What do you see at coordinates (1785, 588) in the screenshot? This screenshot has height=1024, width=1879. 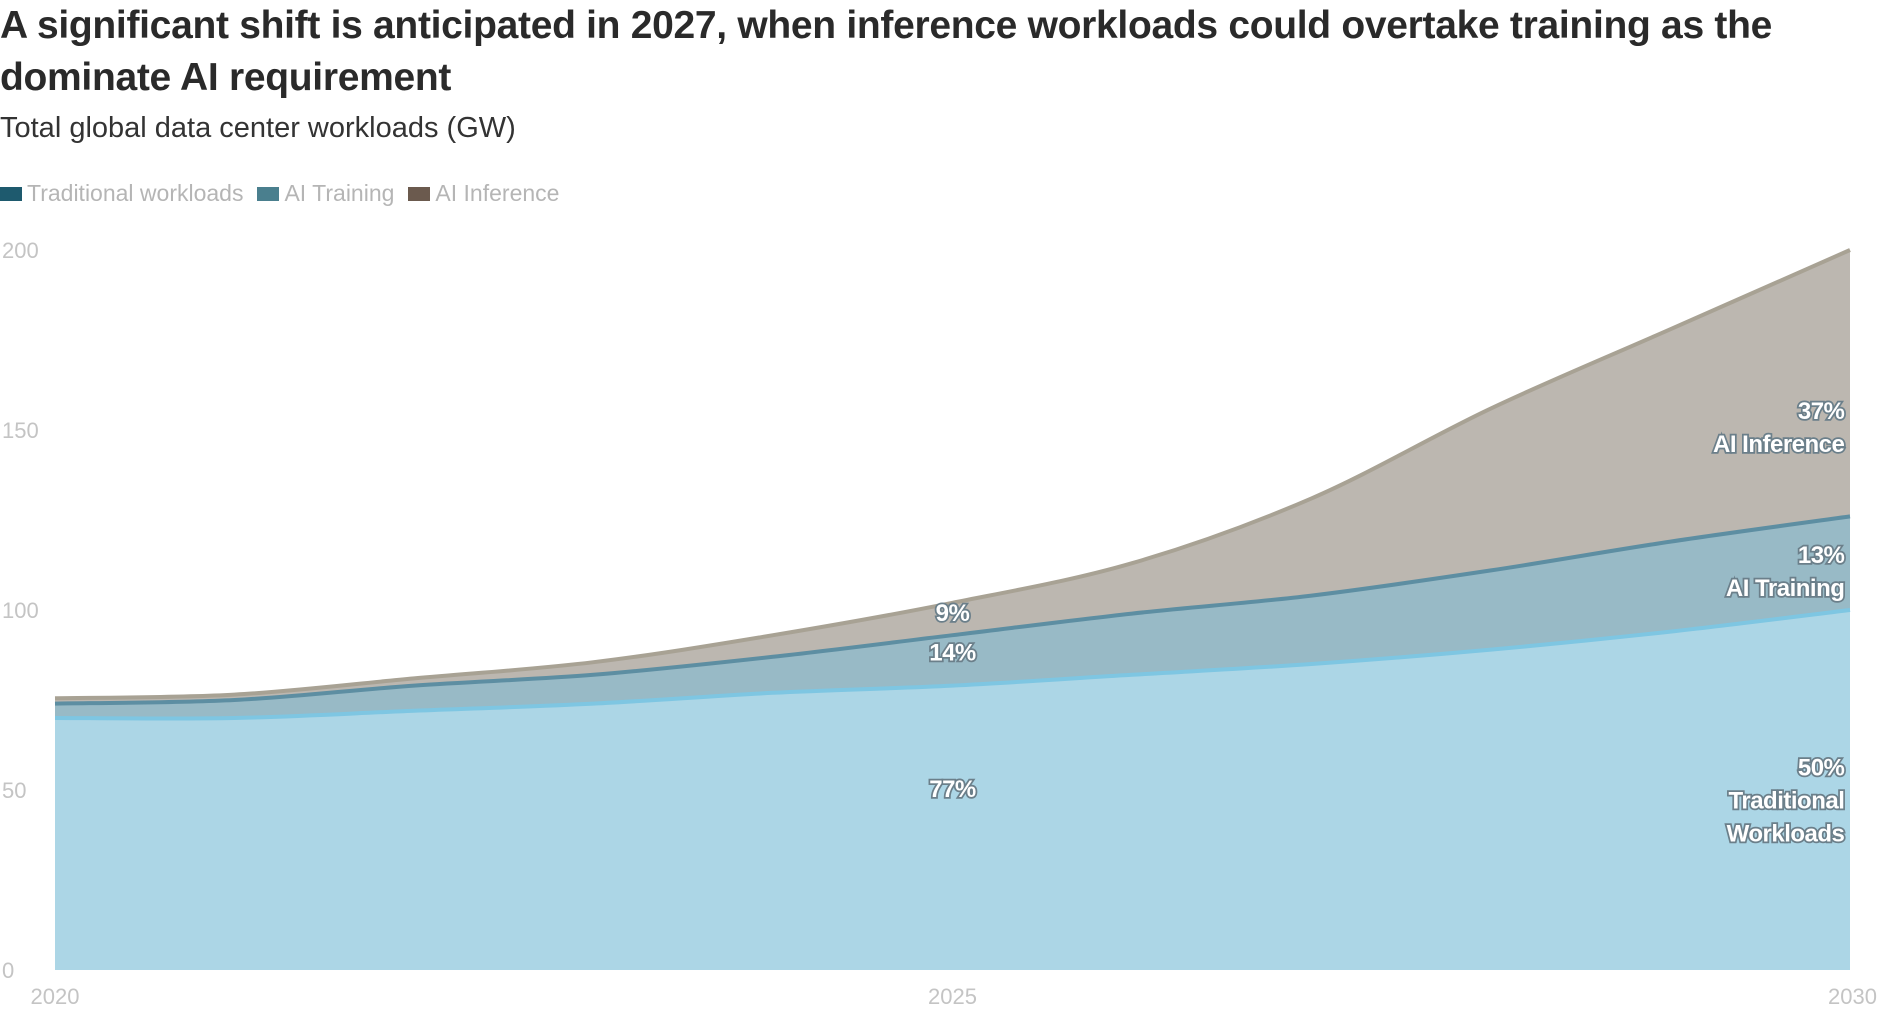 I see `data-label-ai-training-4-1: AI Training` at bounding box center [1785, 588].